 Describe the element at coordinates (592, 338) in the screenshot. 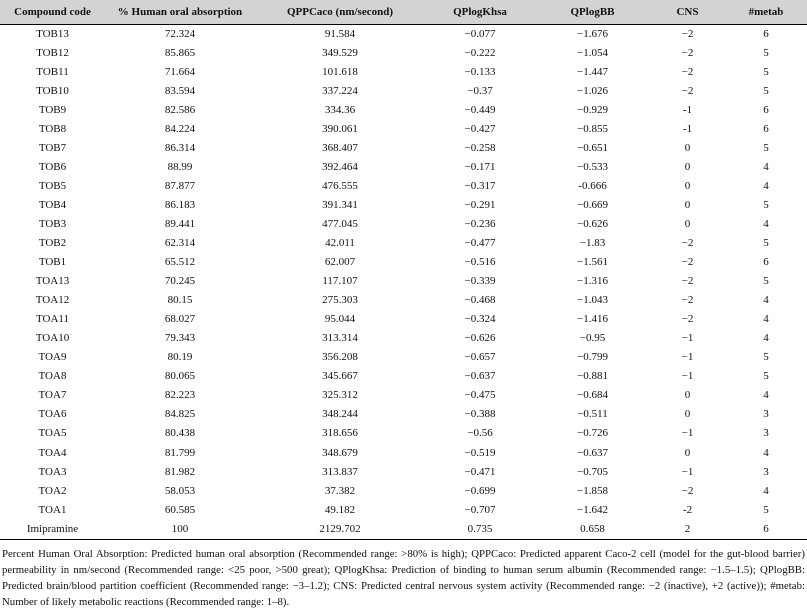

I see `qplogbb-cell: −0.95` at that location.